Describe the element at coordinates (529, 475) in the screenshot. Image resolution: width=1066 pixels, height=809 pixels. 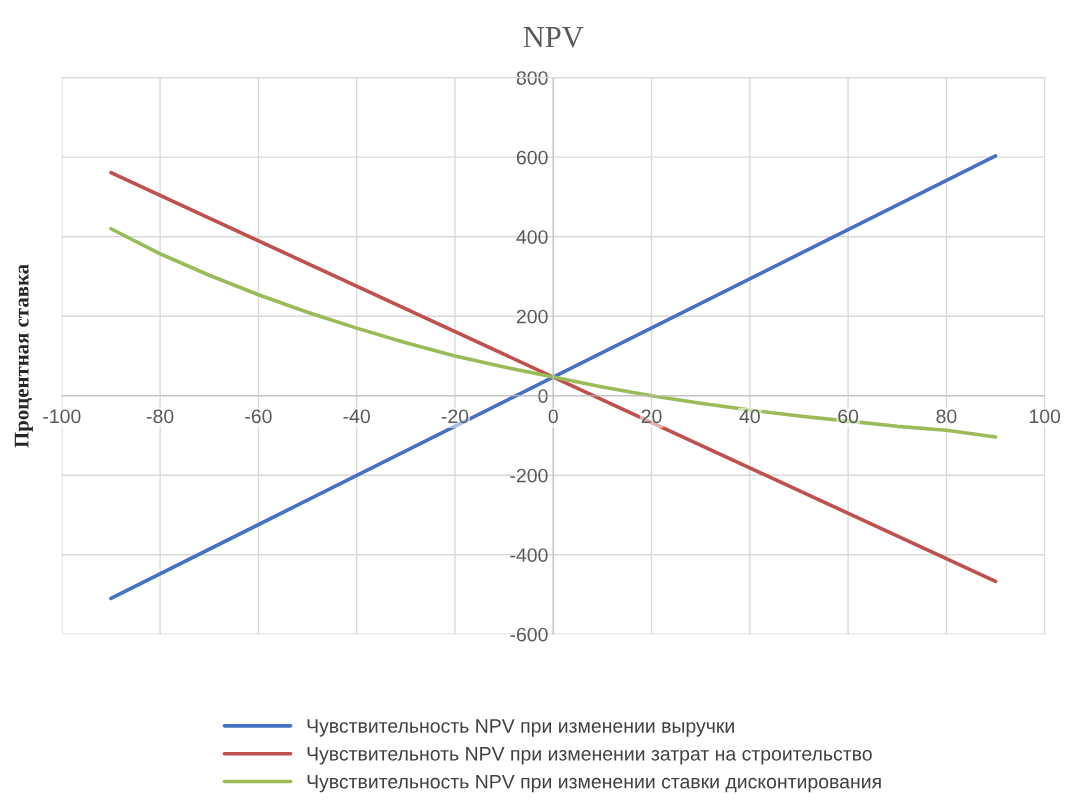
I see `y-tick-label: -200` at that location.